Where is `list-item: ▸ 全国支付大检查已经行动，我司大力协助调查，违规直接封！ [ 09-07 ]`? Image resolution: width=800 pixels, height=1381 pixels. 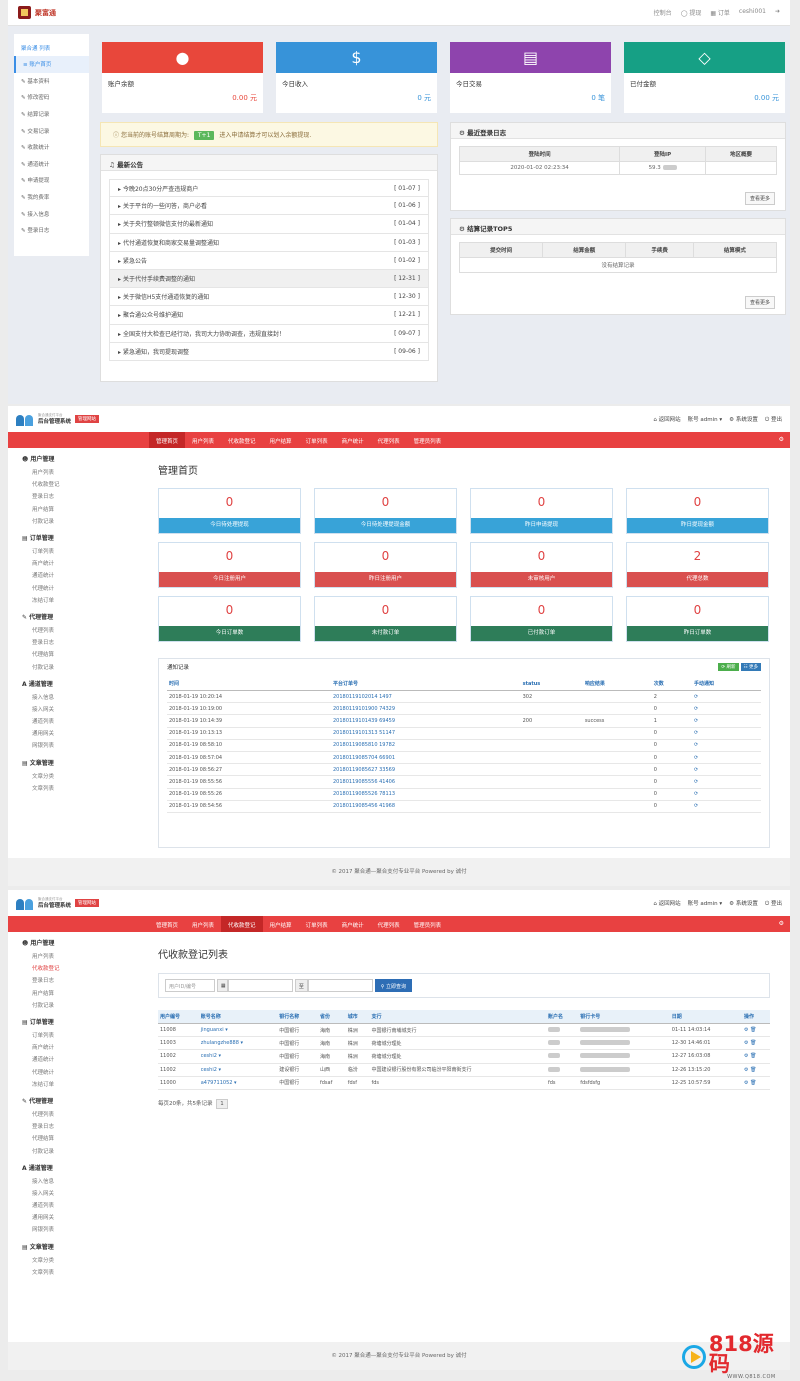
list-item: ▸ 全国支付大检查已经行动，我司大力协助调查，违规直接封！ [ 09-07 ] is located at coordinates (269, 333).